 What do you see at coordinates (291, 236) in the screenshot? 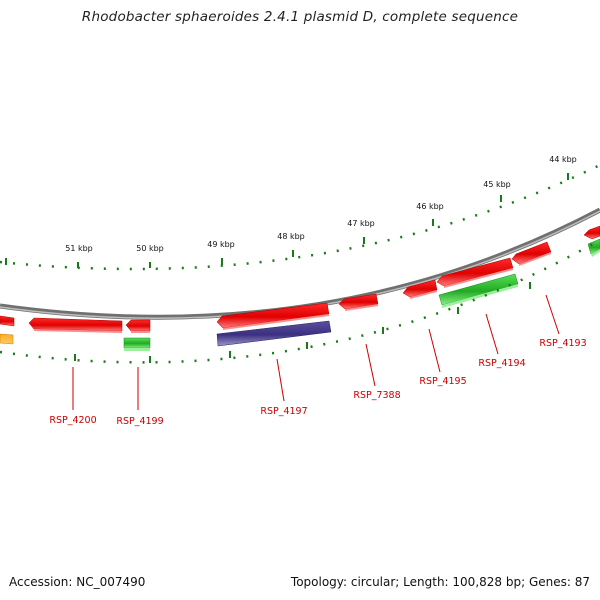
I see `scale-label-48: 48 kbp` at bounding box center [291, 236].